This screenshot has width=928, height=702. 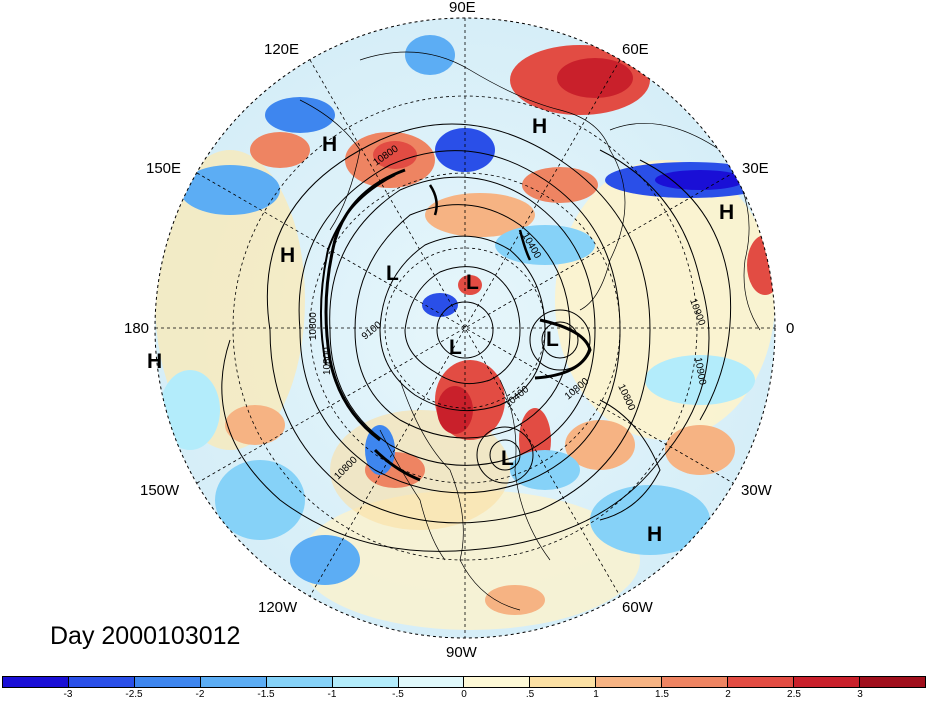 What do you see at coordinates (728, 694) in the screenshot?
I see `colorbar-tick-label: 2` at bounding box center [728, 694].